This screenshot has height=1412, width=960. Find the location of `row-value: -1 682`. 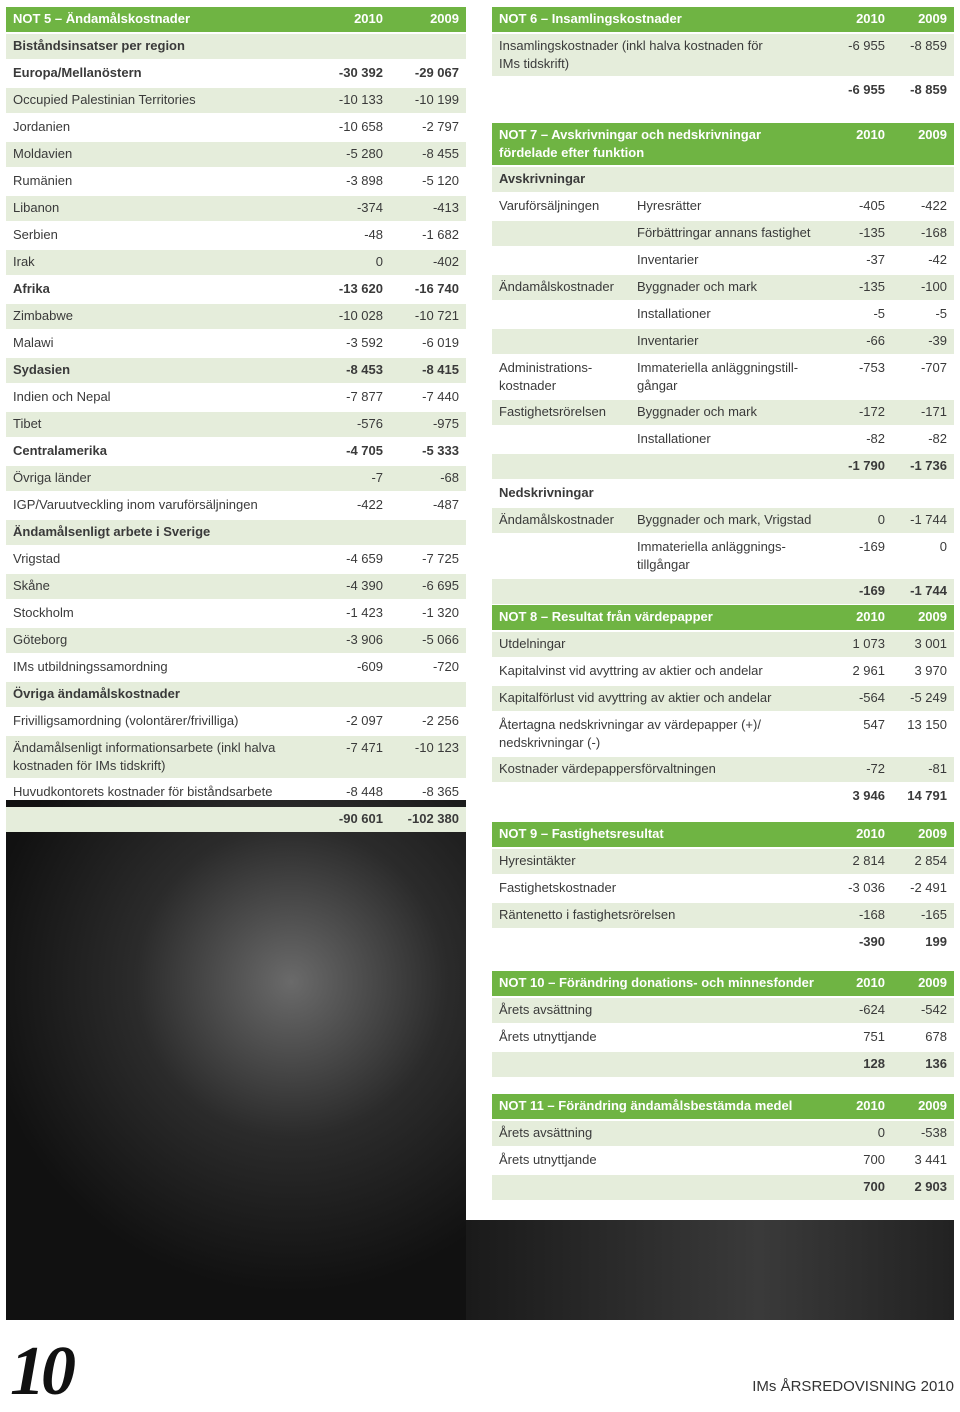

row-value: -1 682 is located at coordinates (440, 234).